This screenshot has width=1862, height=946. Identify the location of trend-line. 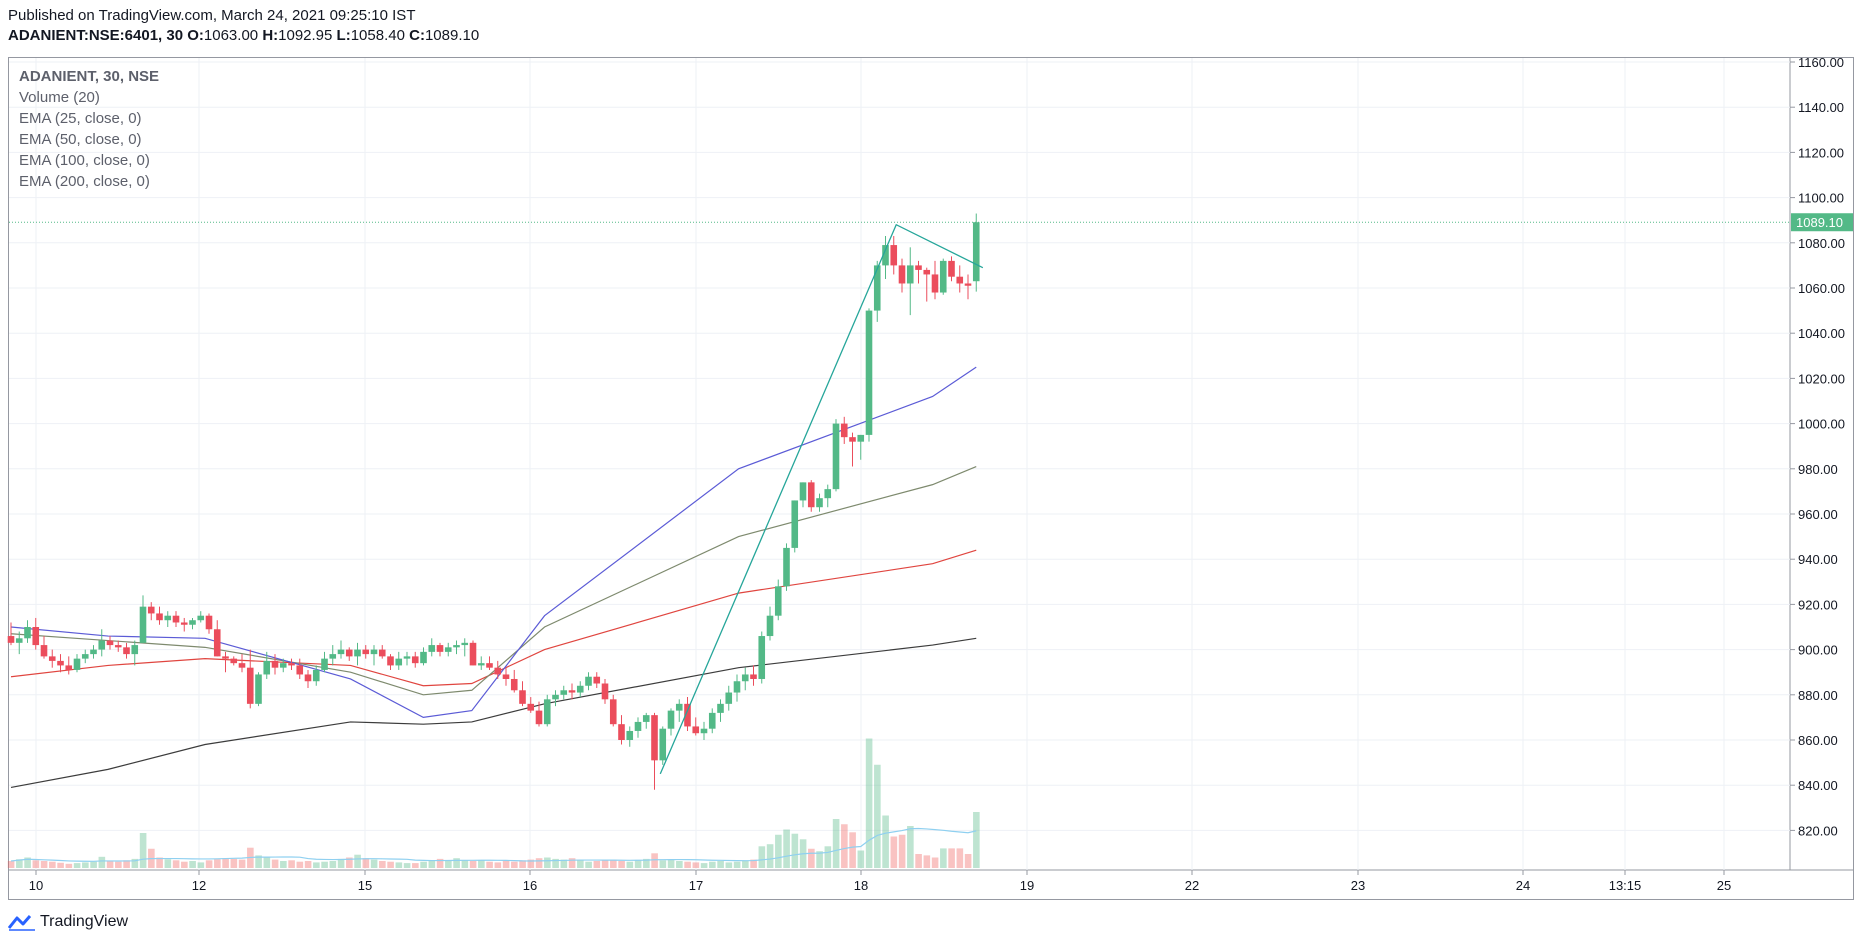
(821, 499).